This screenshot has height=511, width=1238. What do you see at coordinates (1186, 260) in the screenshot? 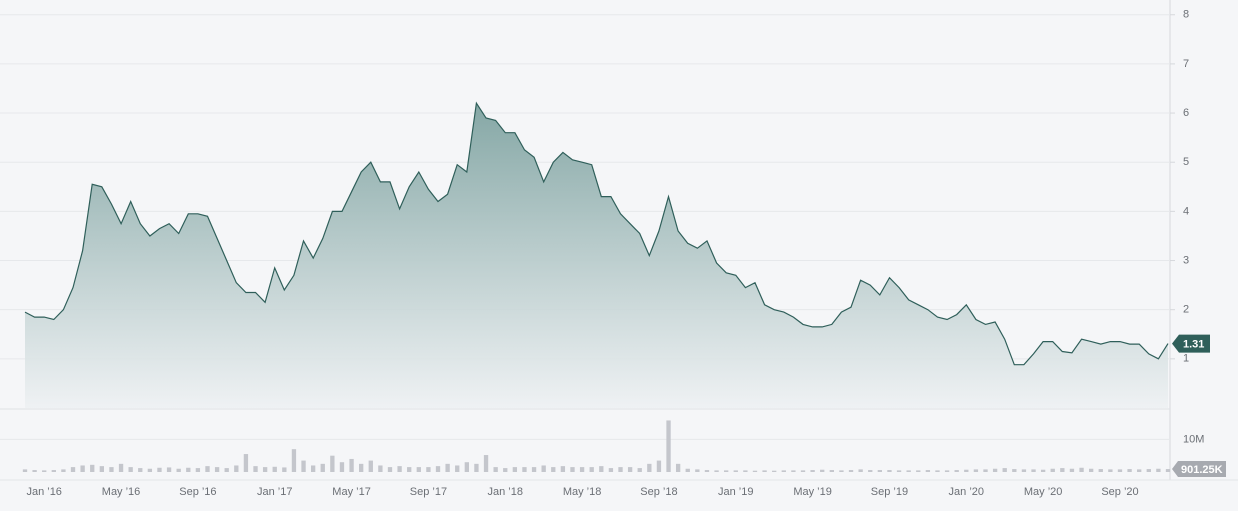
I see `y-tick-label: 3` at bounding box center [1186, 260].